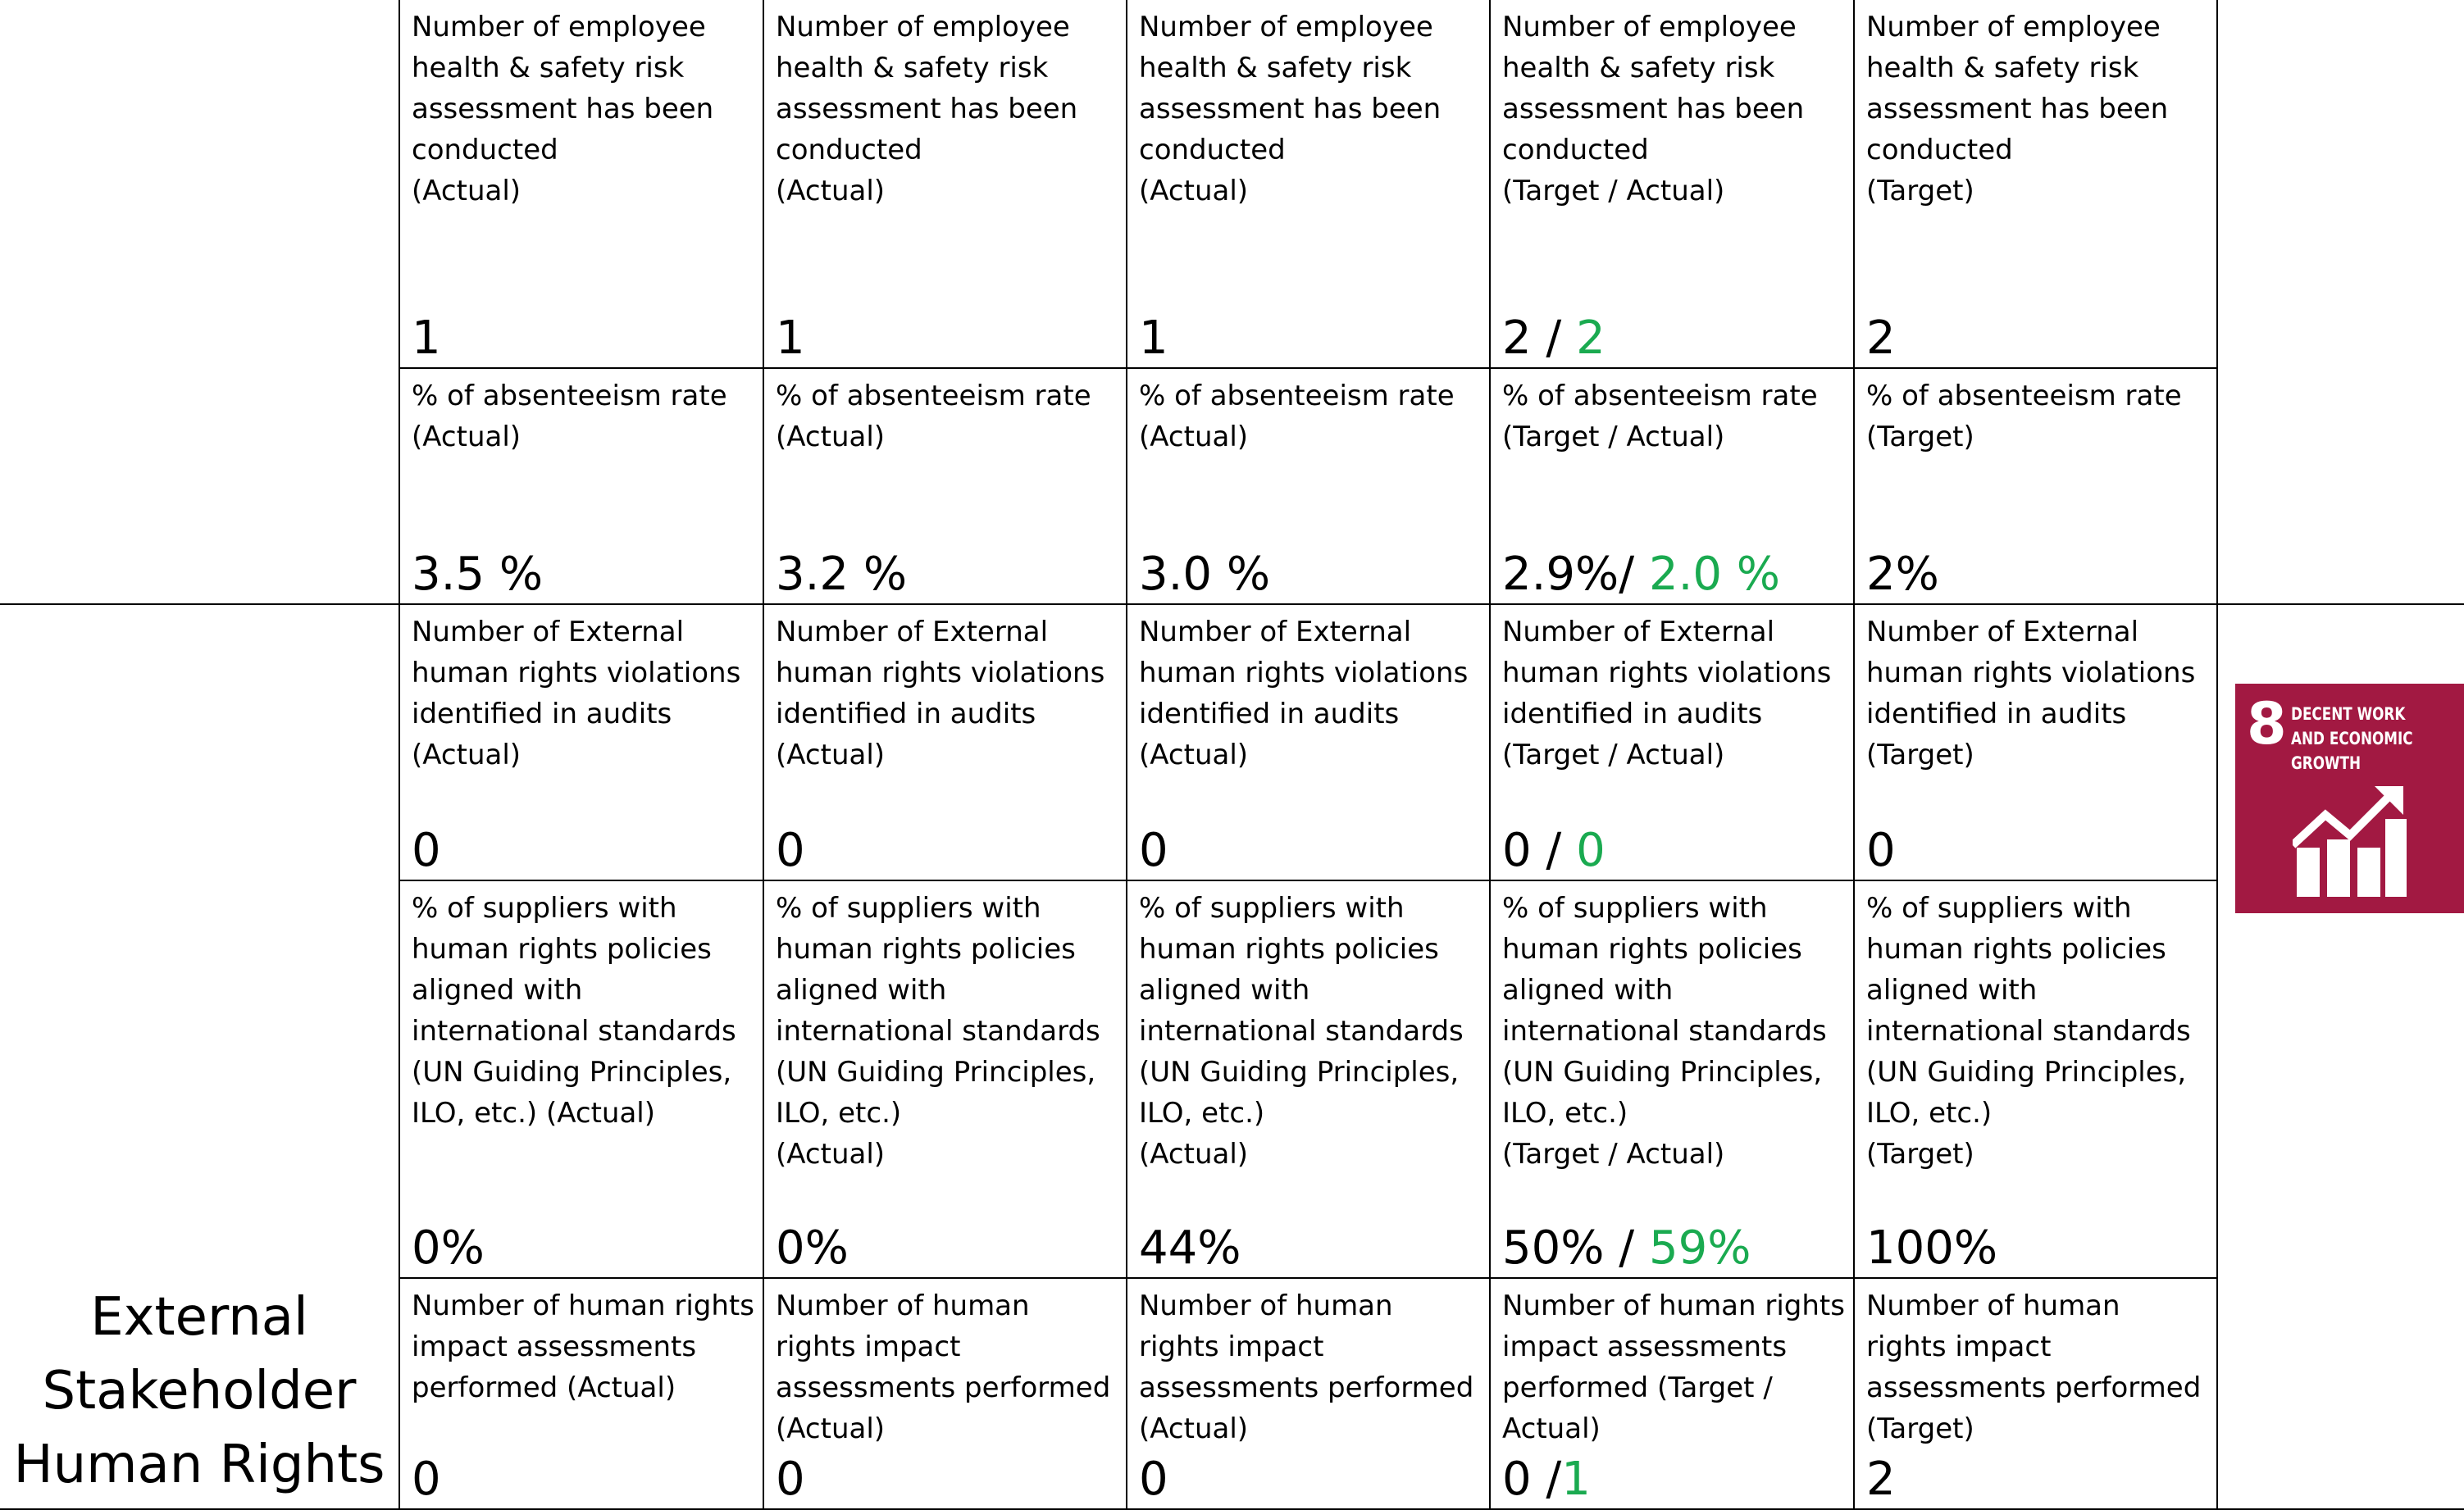 The height and width of the screenshot is (1510, 2464). Describe the element at coordinates (2350, 842) in the screenshot. I see `sdg-icon` at that location.